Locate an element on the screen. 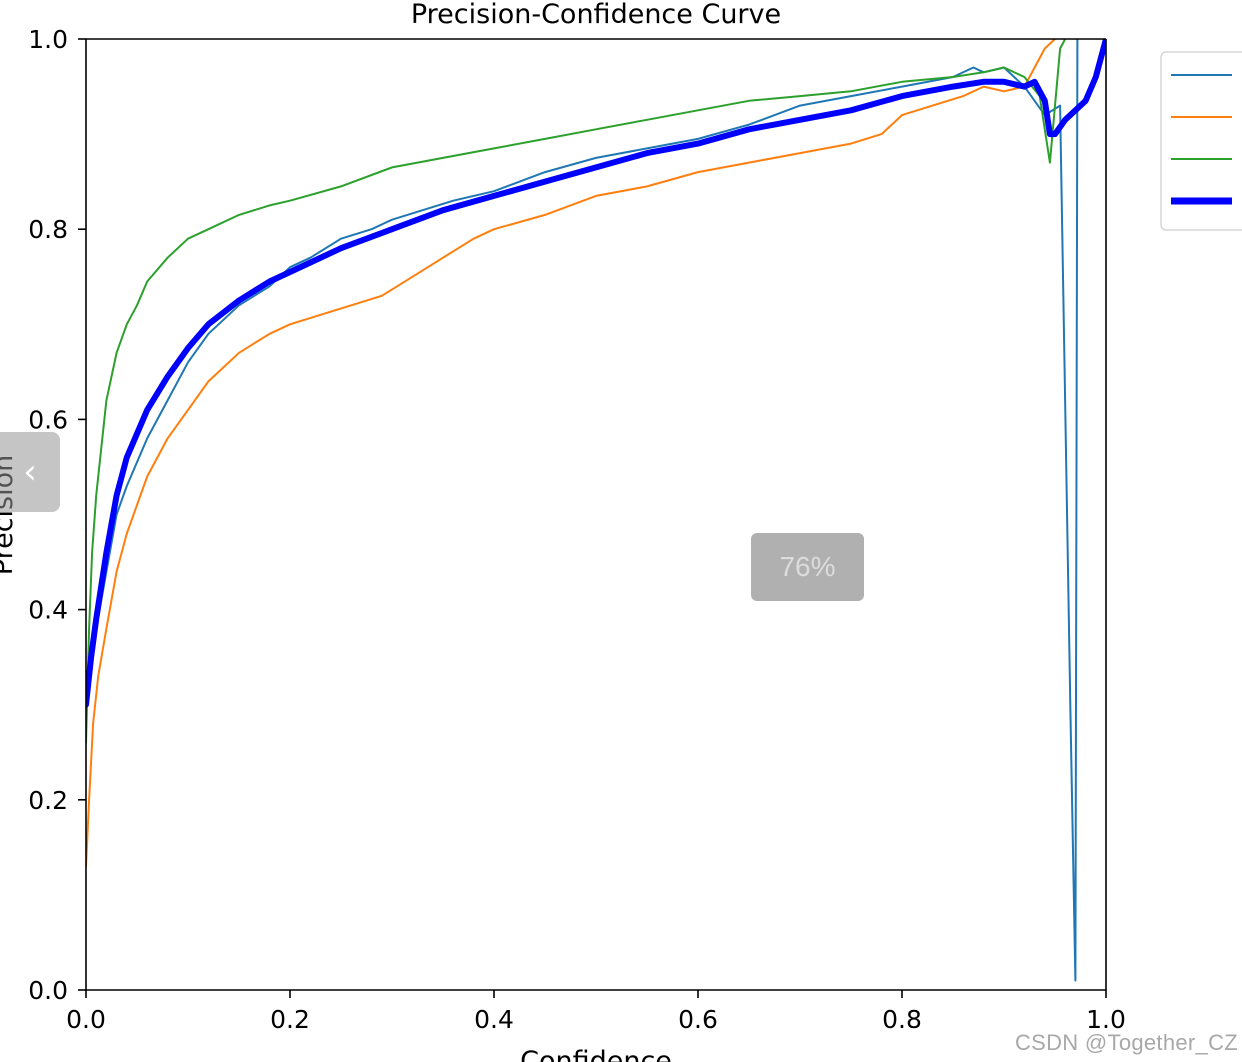 The width and height of the screenshot is (1242, 1062). y-tick-label: 0.8 is located at coordinates (48, 229).